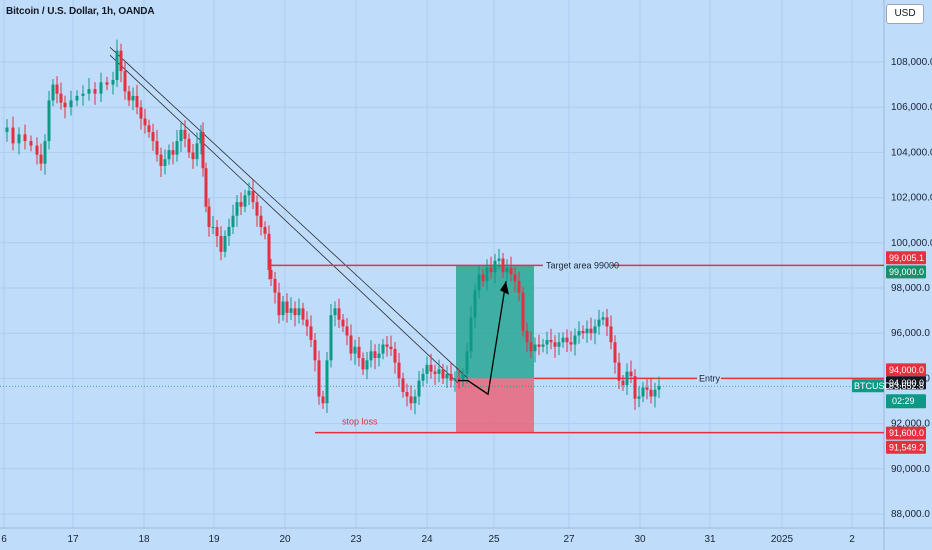  I want to click on y-tick-label: 104,000.0, so click(911, 152).